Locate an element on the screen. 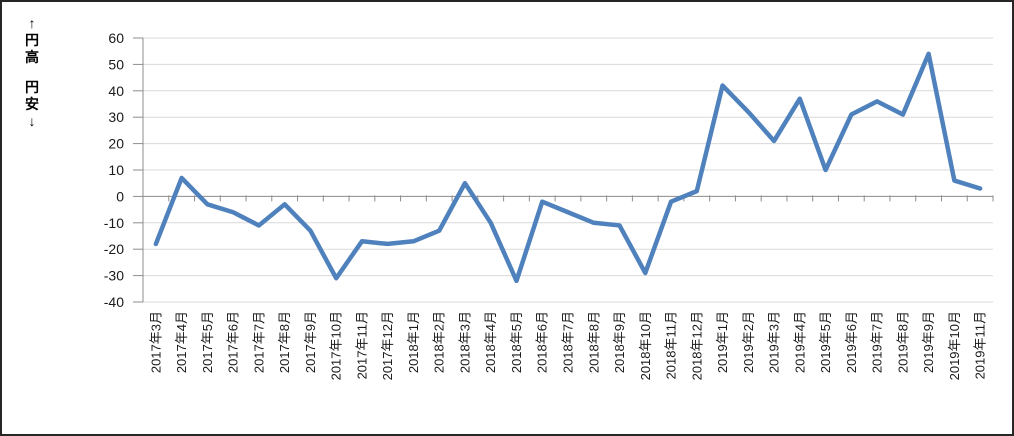  y-tick-label: -40 is located at coordinates (114, 302).